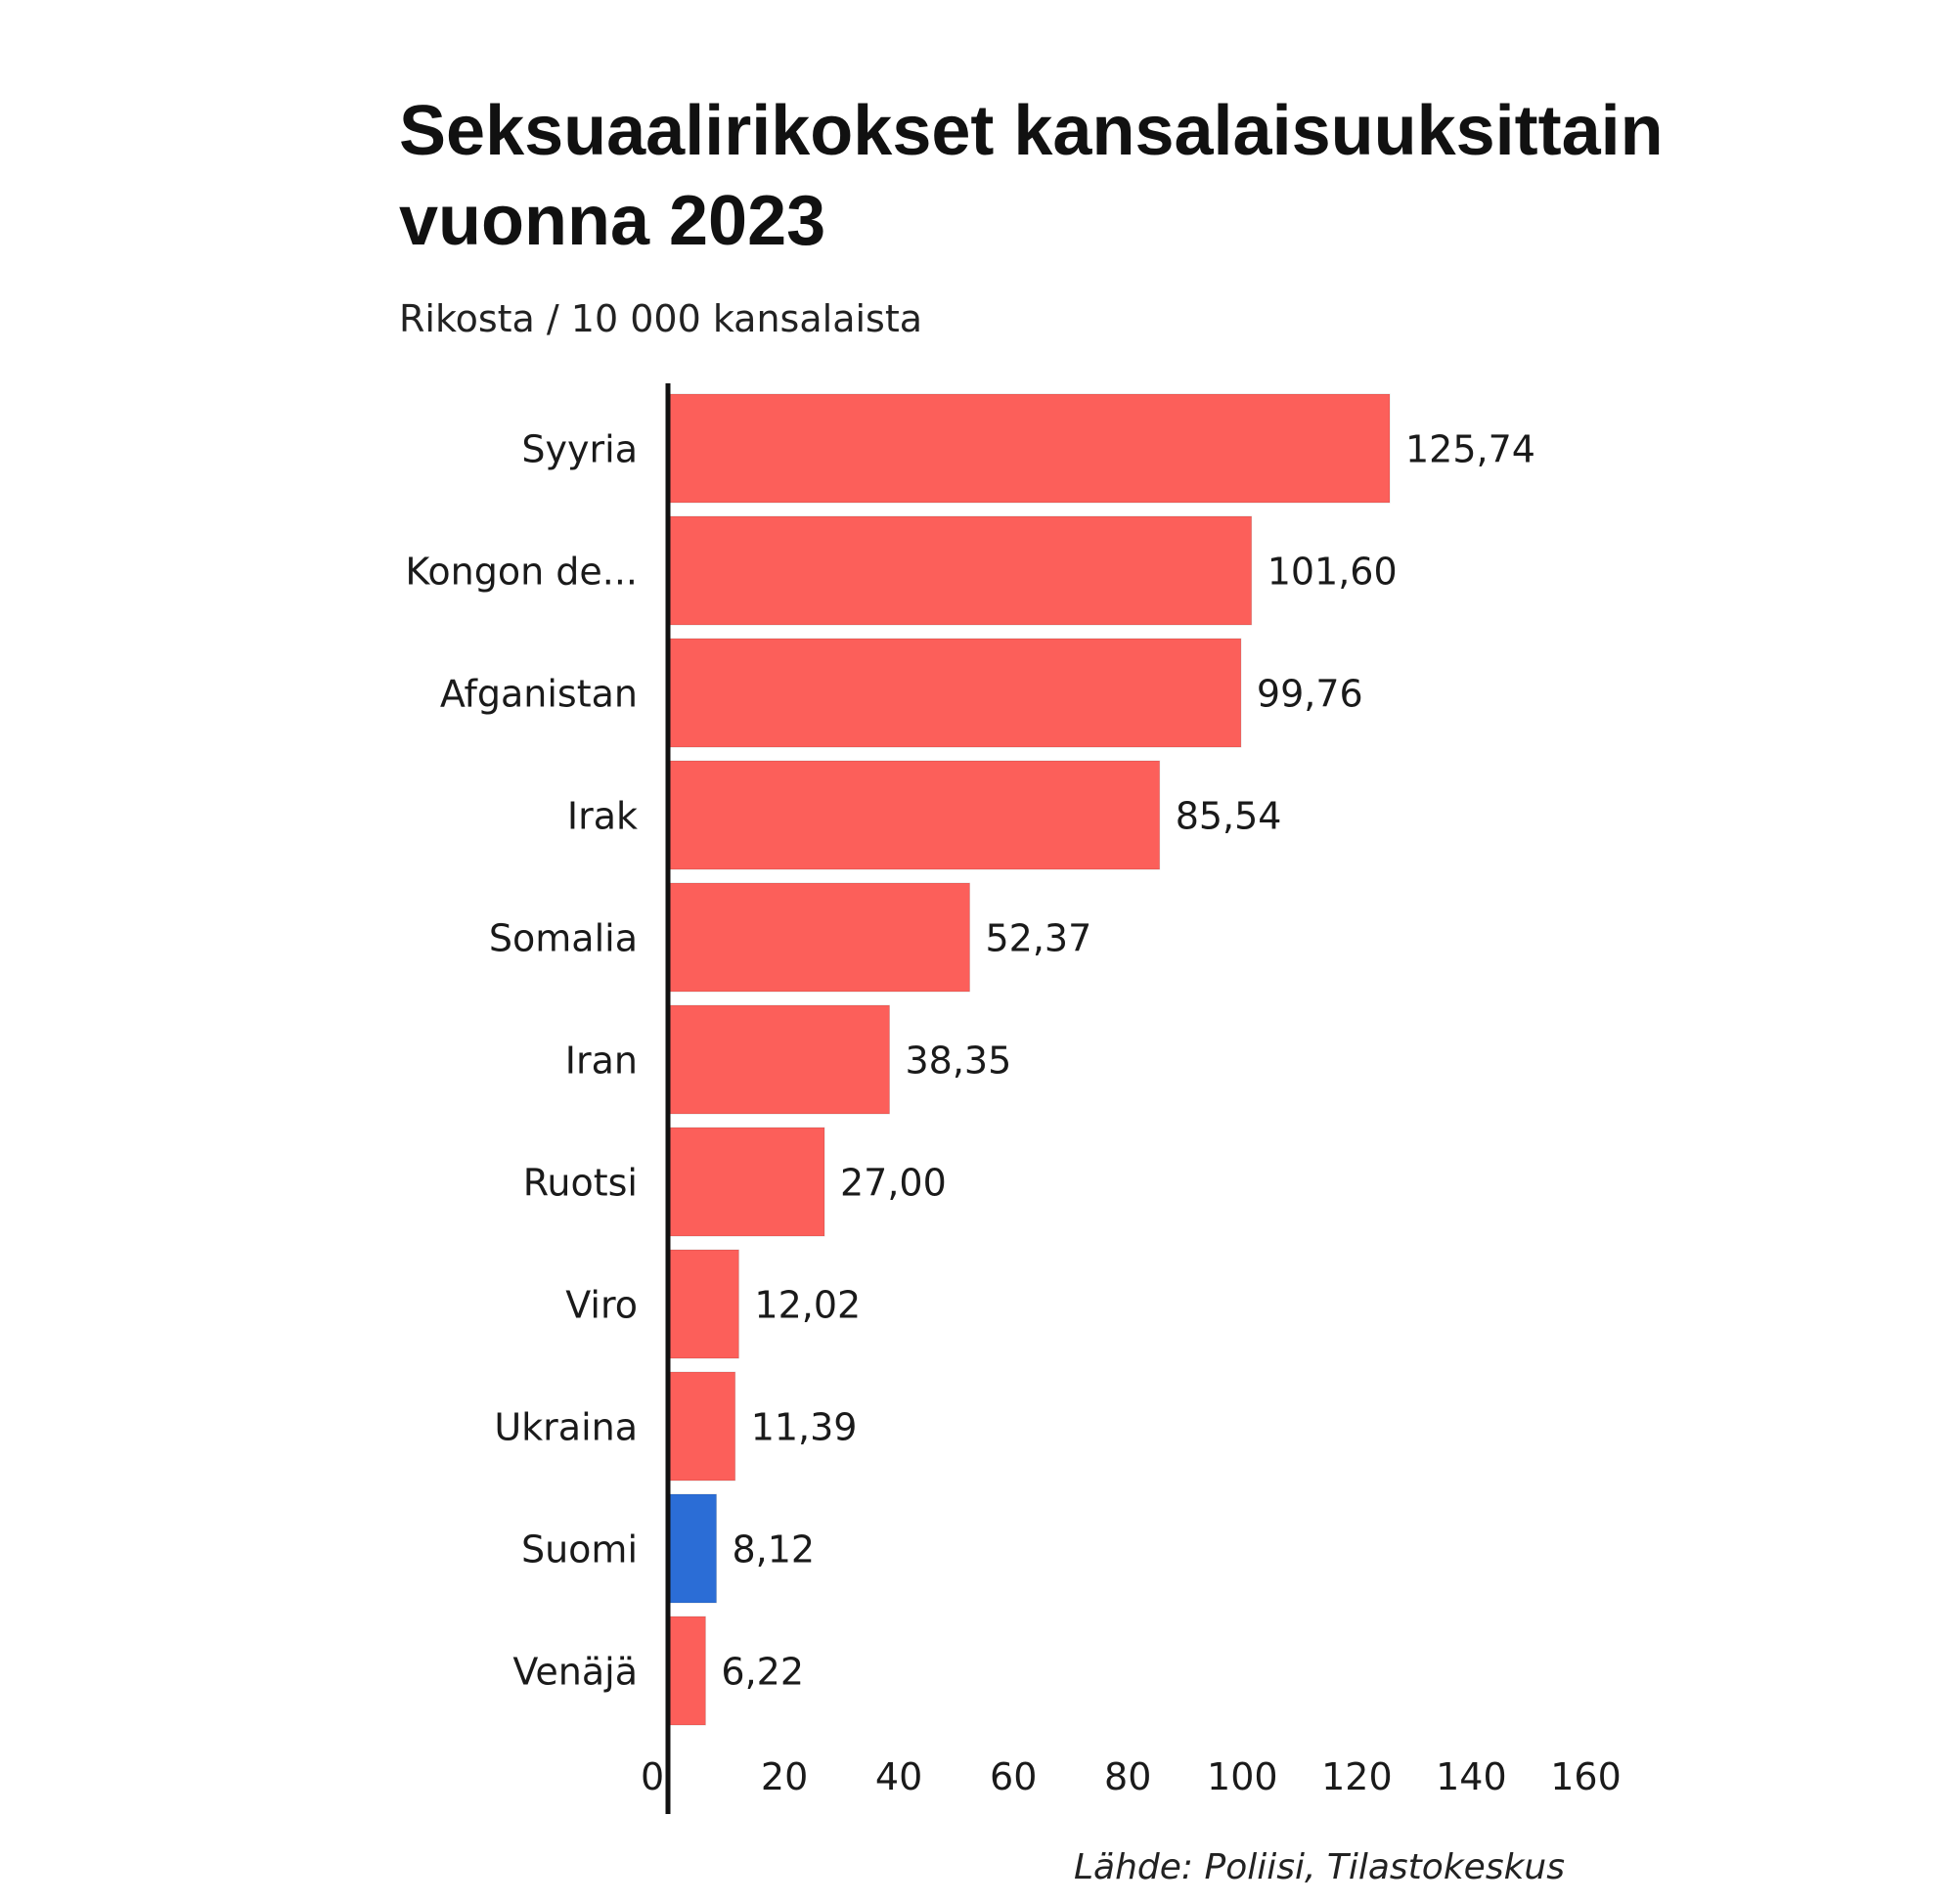  Describe the element at coordinates (1039, 938) in the screenshot. I see `value-label-somalia: 52,37` at that location.